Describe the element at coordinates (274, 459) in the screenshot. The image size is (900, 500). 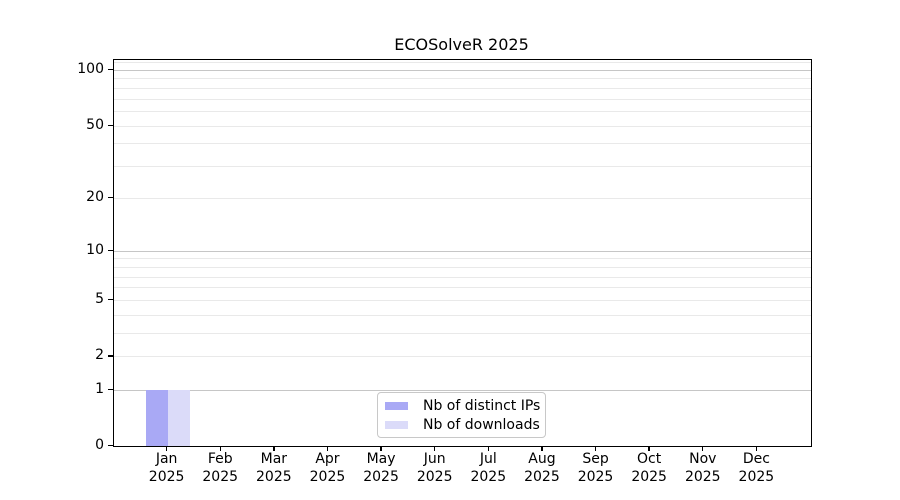
I see `x-tick-month: Mar` at that location.